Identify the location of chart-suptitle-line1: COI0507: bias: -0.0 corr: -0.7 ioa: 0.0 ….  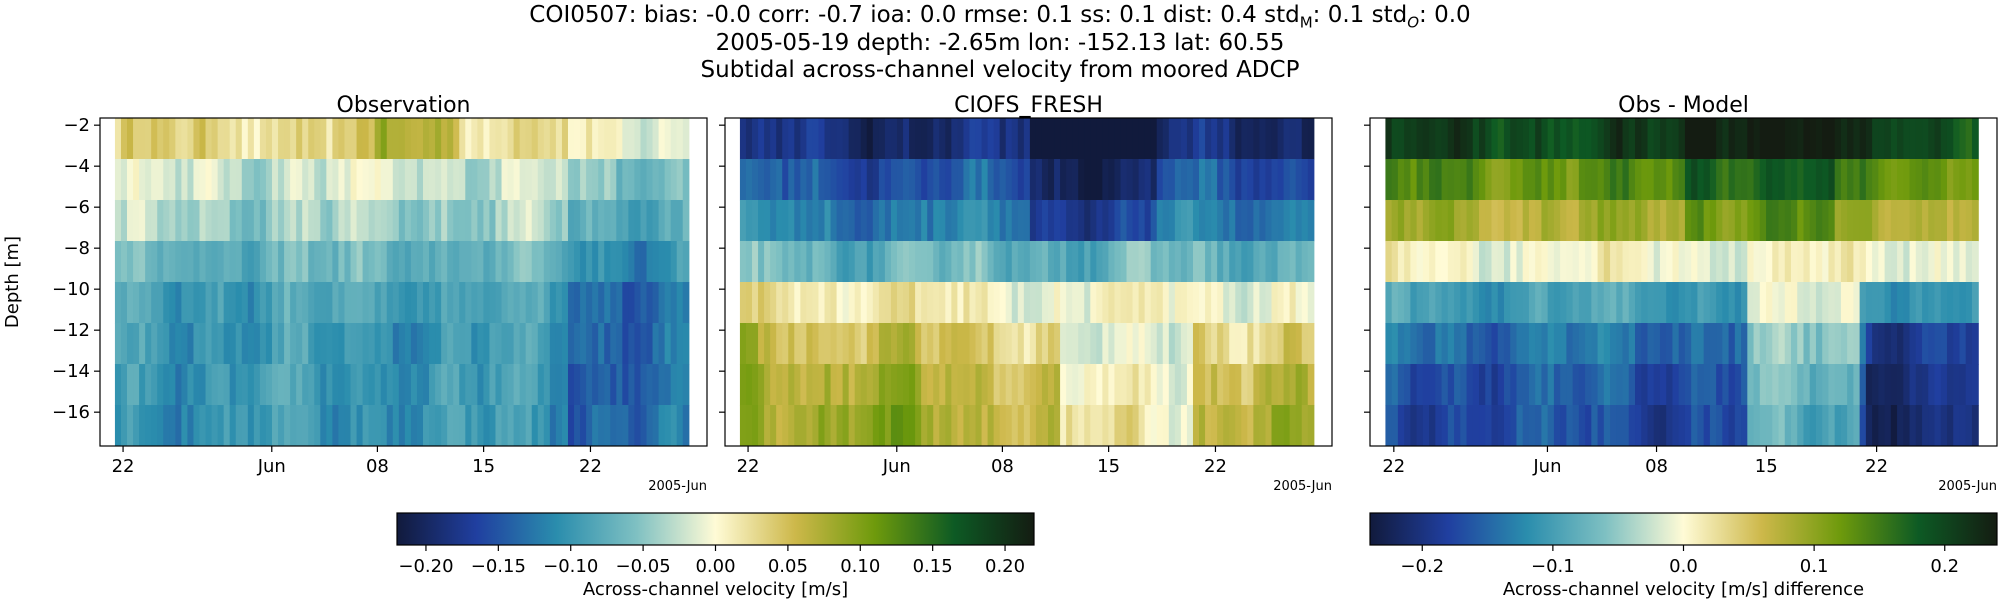
(1000, 19).